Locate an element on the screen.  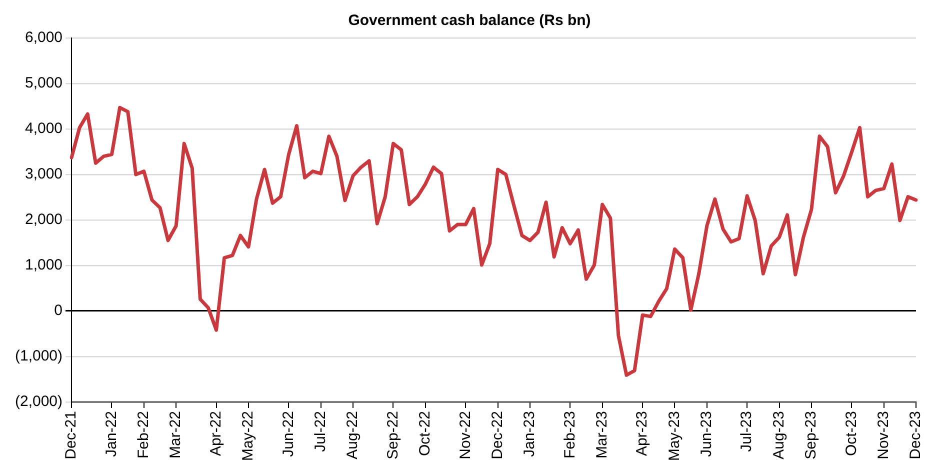
x-tick-label: Jan-22 is located at coordinates (111, 433).